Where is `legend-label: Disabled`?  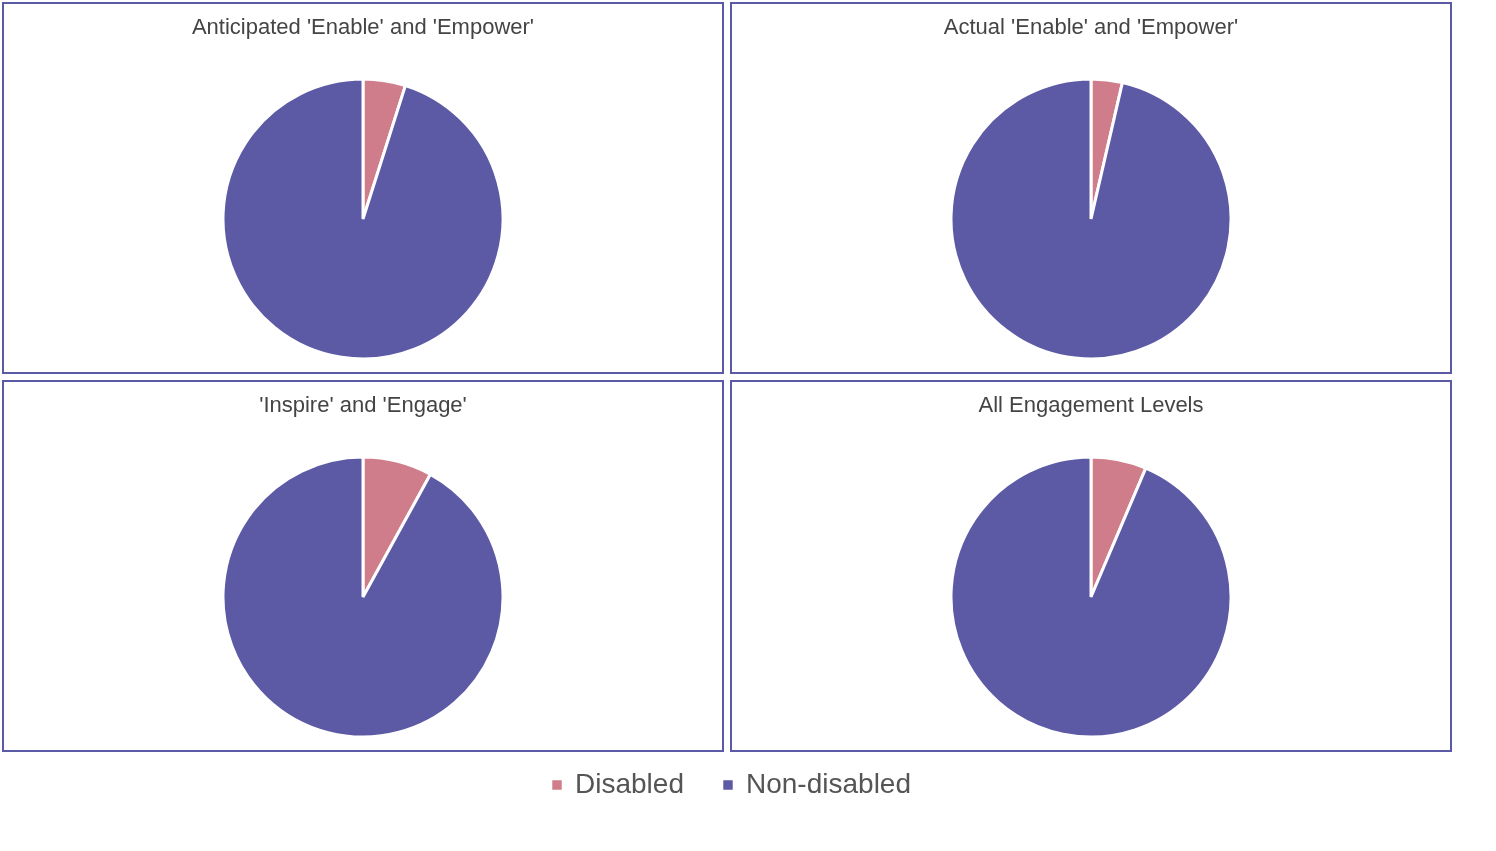 legend-label: Disabled is located at coordinates (629, 783).